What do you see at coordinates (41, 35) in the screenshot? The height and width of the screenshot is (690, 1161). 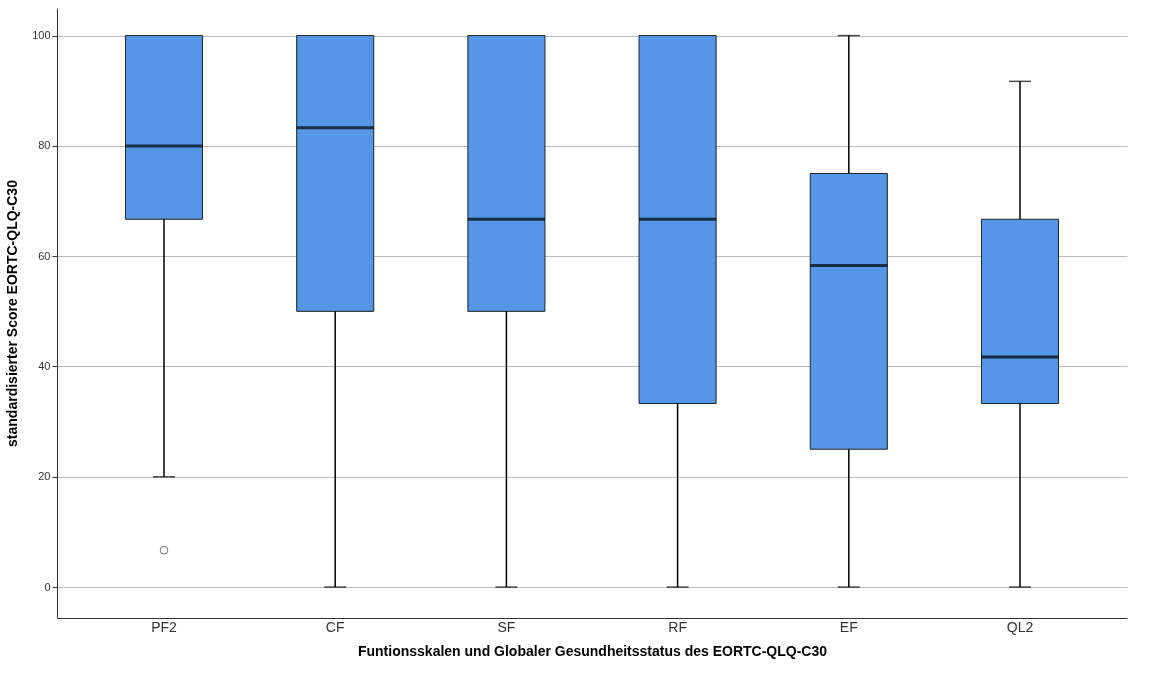 I see `y-tick-label: 100` at bounding box center [41, 35].